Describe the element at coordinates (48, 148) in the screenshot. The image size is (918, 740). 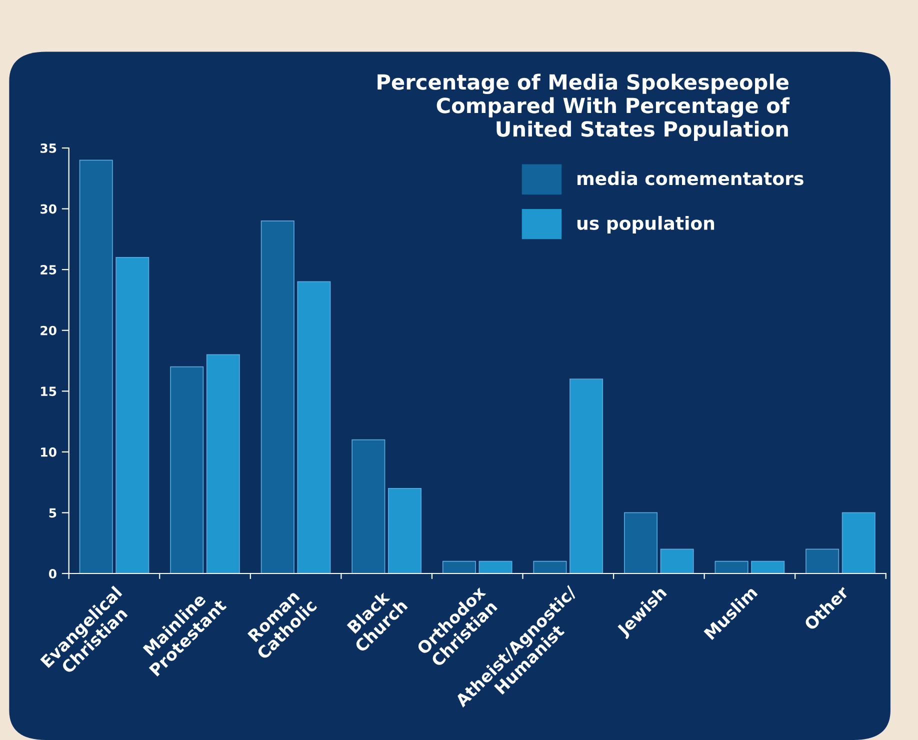
I see `y-tick-label: 35` at that location.